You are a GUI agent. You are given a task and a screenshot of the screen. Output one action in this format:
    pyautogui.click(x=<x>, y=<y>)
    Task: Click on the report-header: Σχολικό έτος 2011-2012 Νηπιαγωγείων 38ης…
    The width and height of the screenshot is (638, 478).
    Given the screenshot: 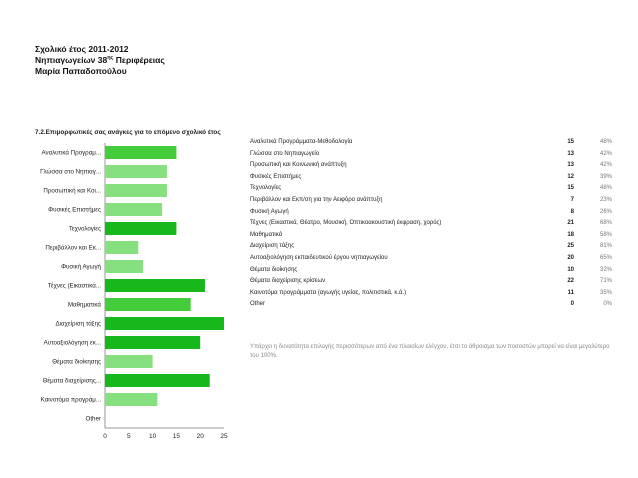 What is the action you would take?
    pyautogui.click(x=100, y=60)
    